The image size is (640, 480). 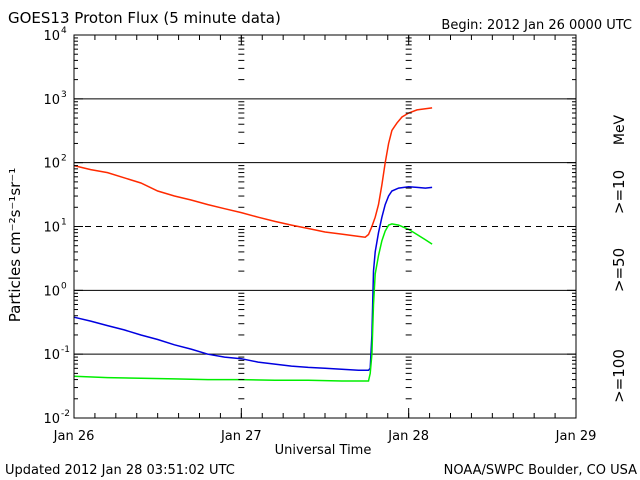 I want to click on credit-label: NOAA/SWPC Boulder, CO USA, so click(x=540, y=470).